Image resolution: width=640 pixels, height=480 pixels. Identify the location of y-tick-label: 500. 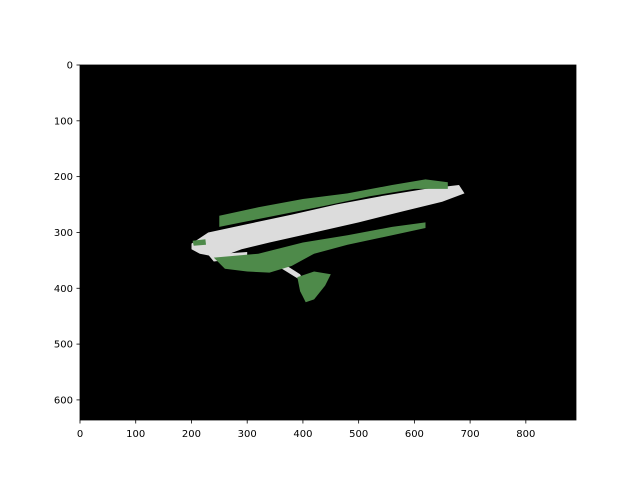
(63, 345).